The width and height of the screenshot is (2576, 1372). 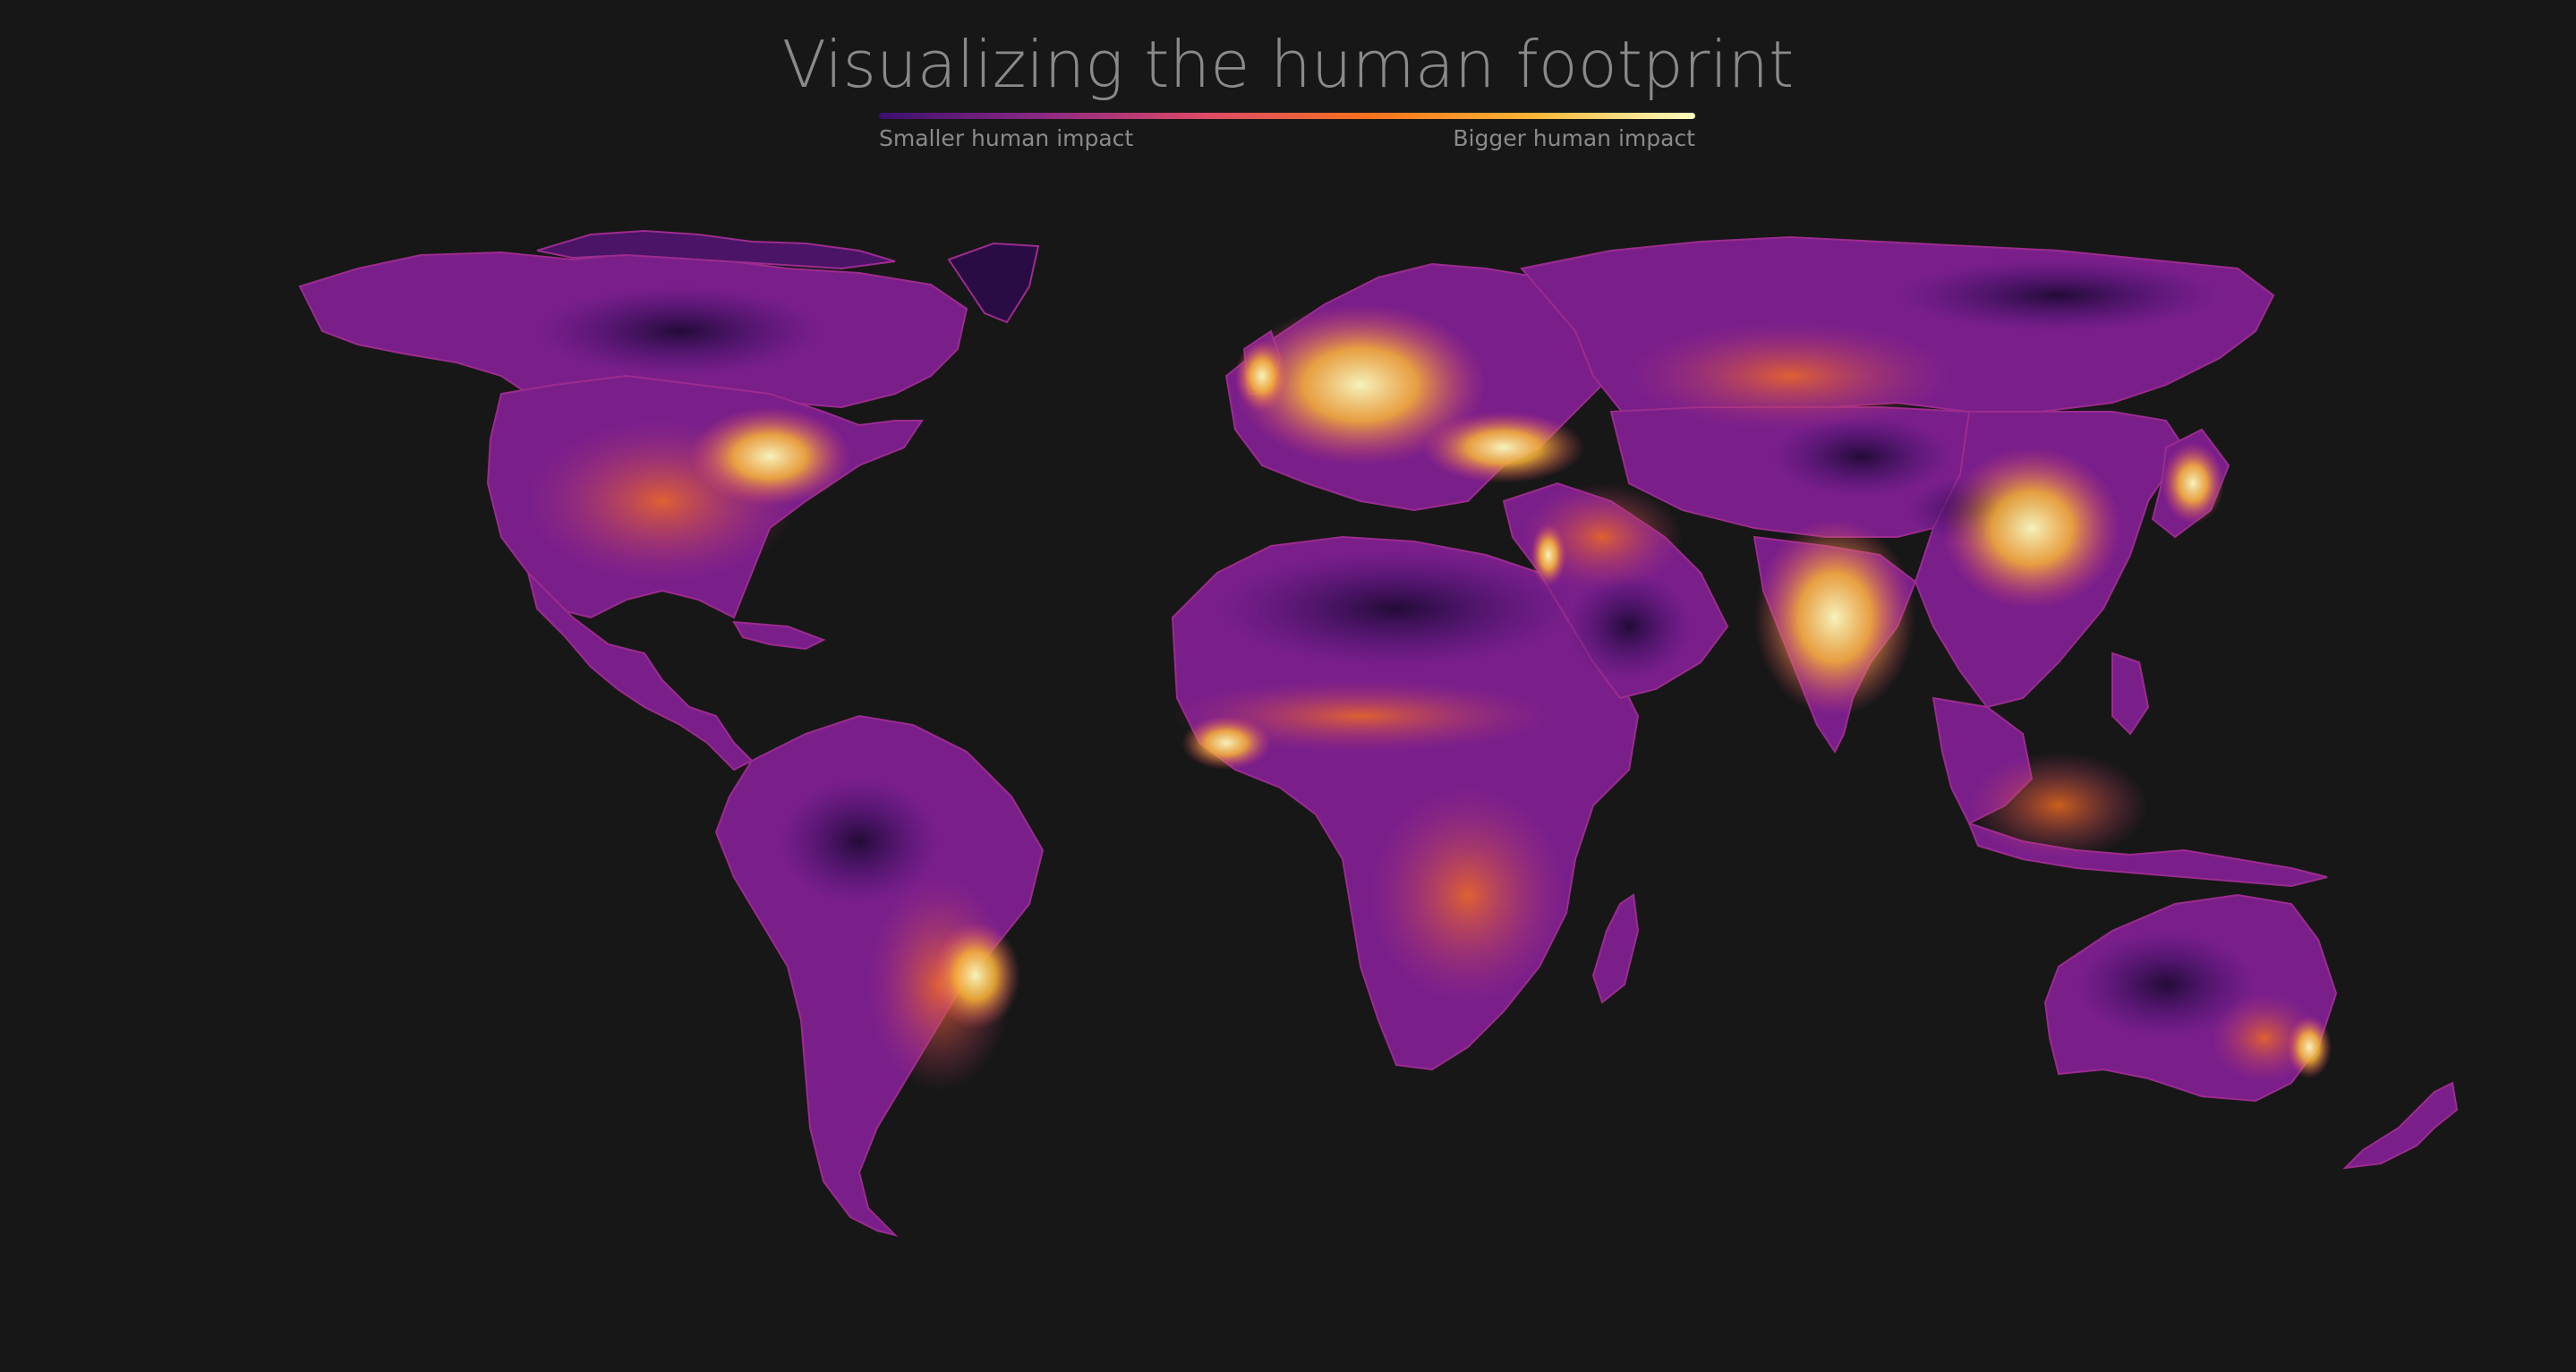 I want to click on legend-gradient-bar, so click(x=1287, y=116).